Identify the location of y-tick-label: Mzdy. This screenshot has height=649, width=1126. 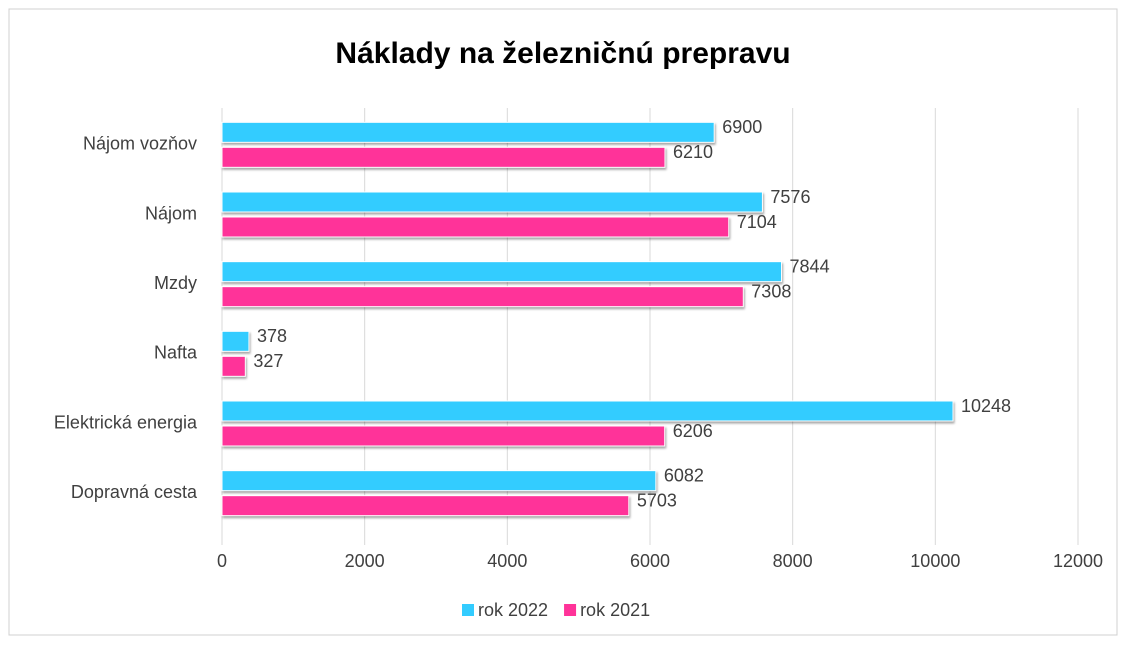
(175, 283).